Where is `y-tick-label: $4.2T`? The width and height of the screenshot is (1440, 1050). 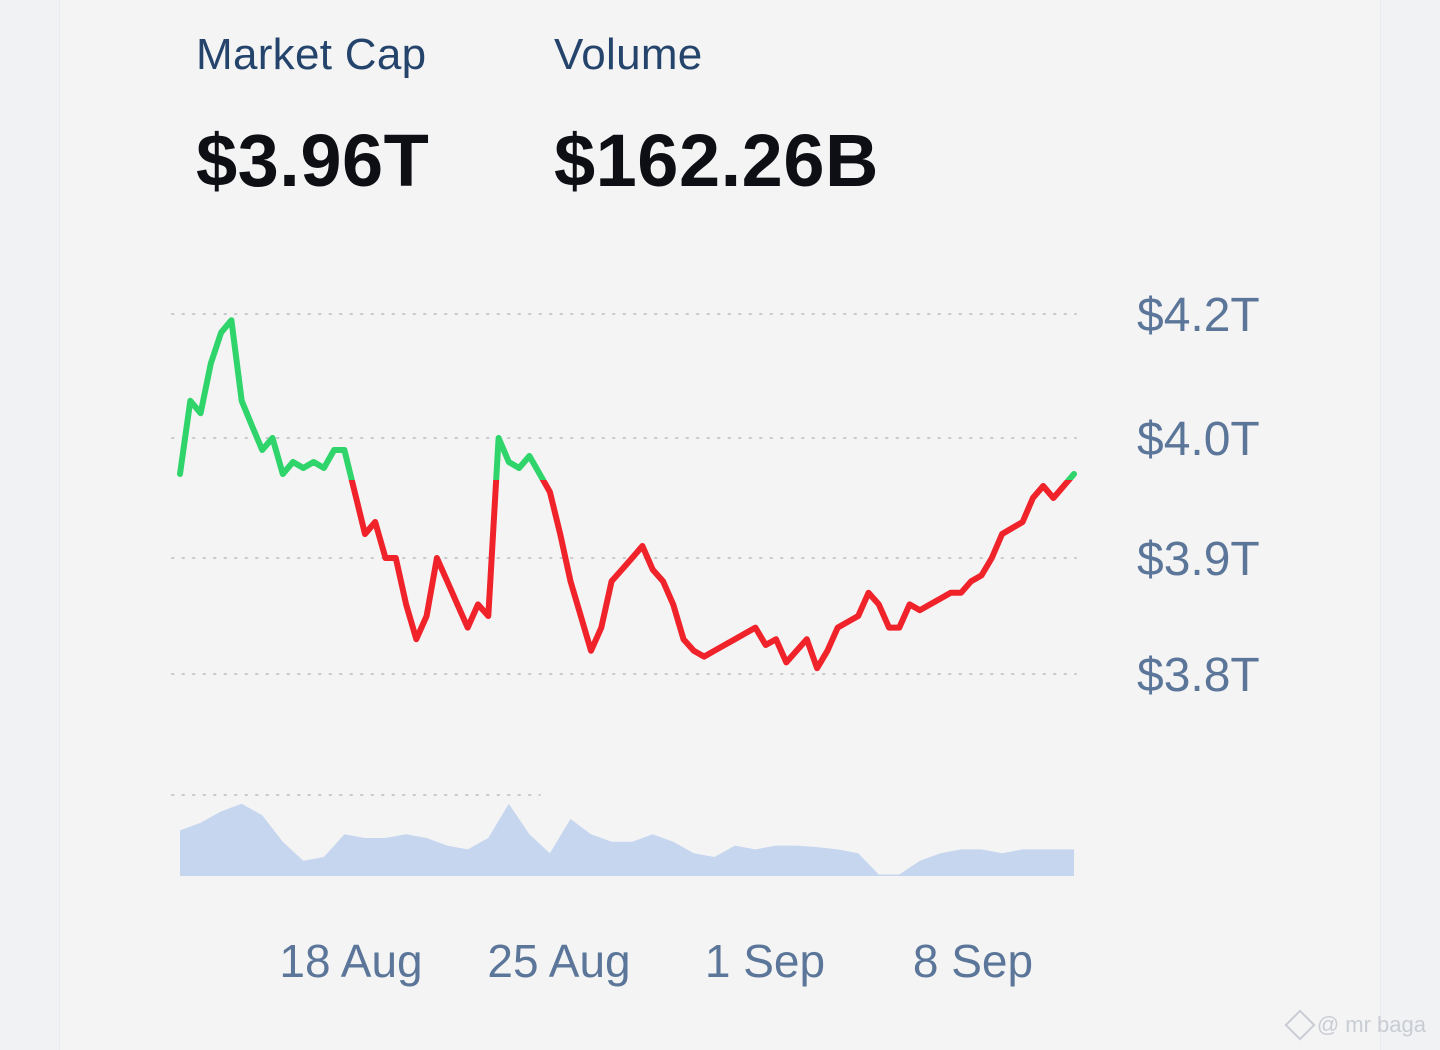 y-tick-label: $4.2T is located at coordinates (1198, 315).